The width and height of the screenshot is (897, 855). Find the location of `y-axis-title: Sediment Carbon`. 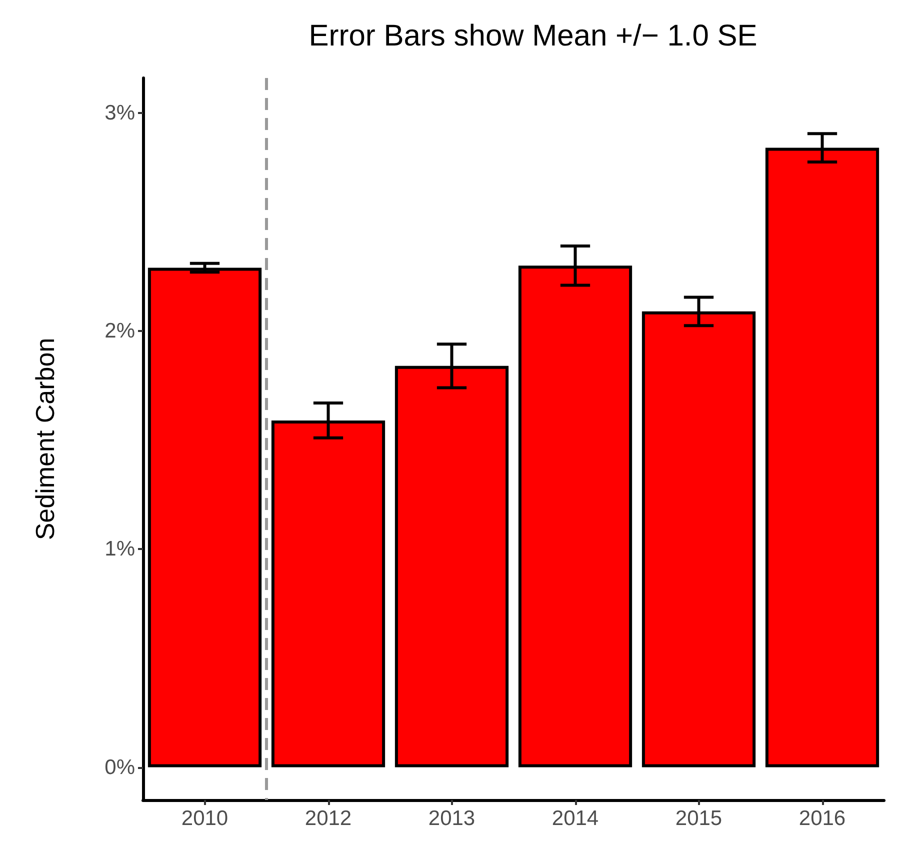

y-axis-title: Sediment Carbon is located at coordinates (45, 439).